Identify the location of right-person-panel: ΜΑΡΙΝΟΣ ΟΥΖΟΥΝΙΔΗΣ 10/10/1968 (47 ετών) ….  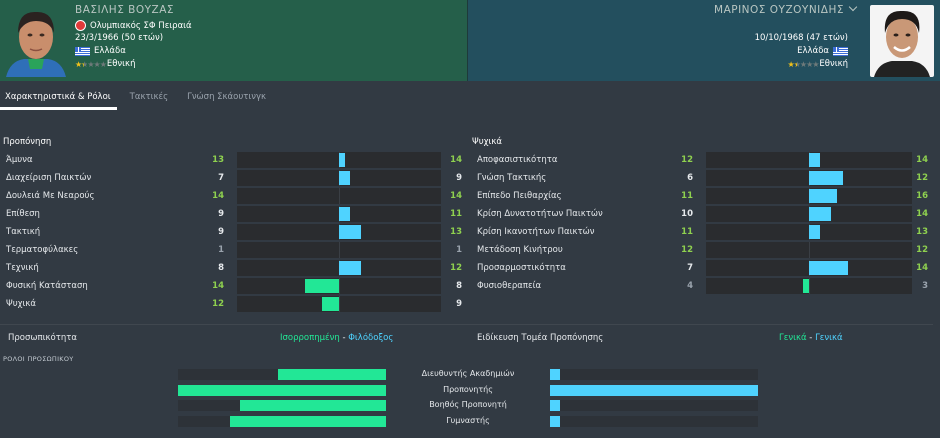
(704, 40).